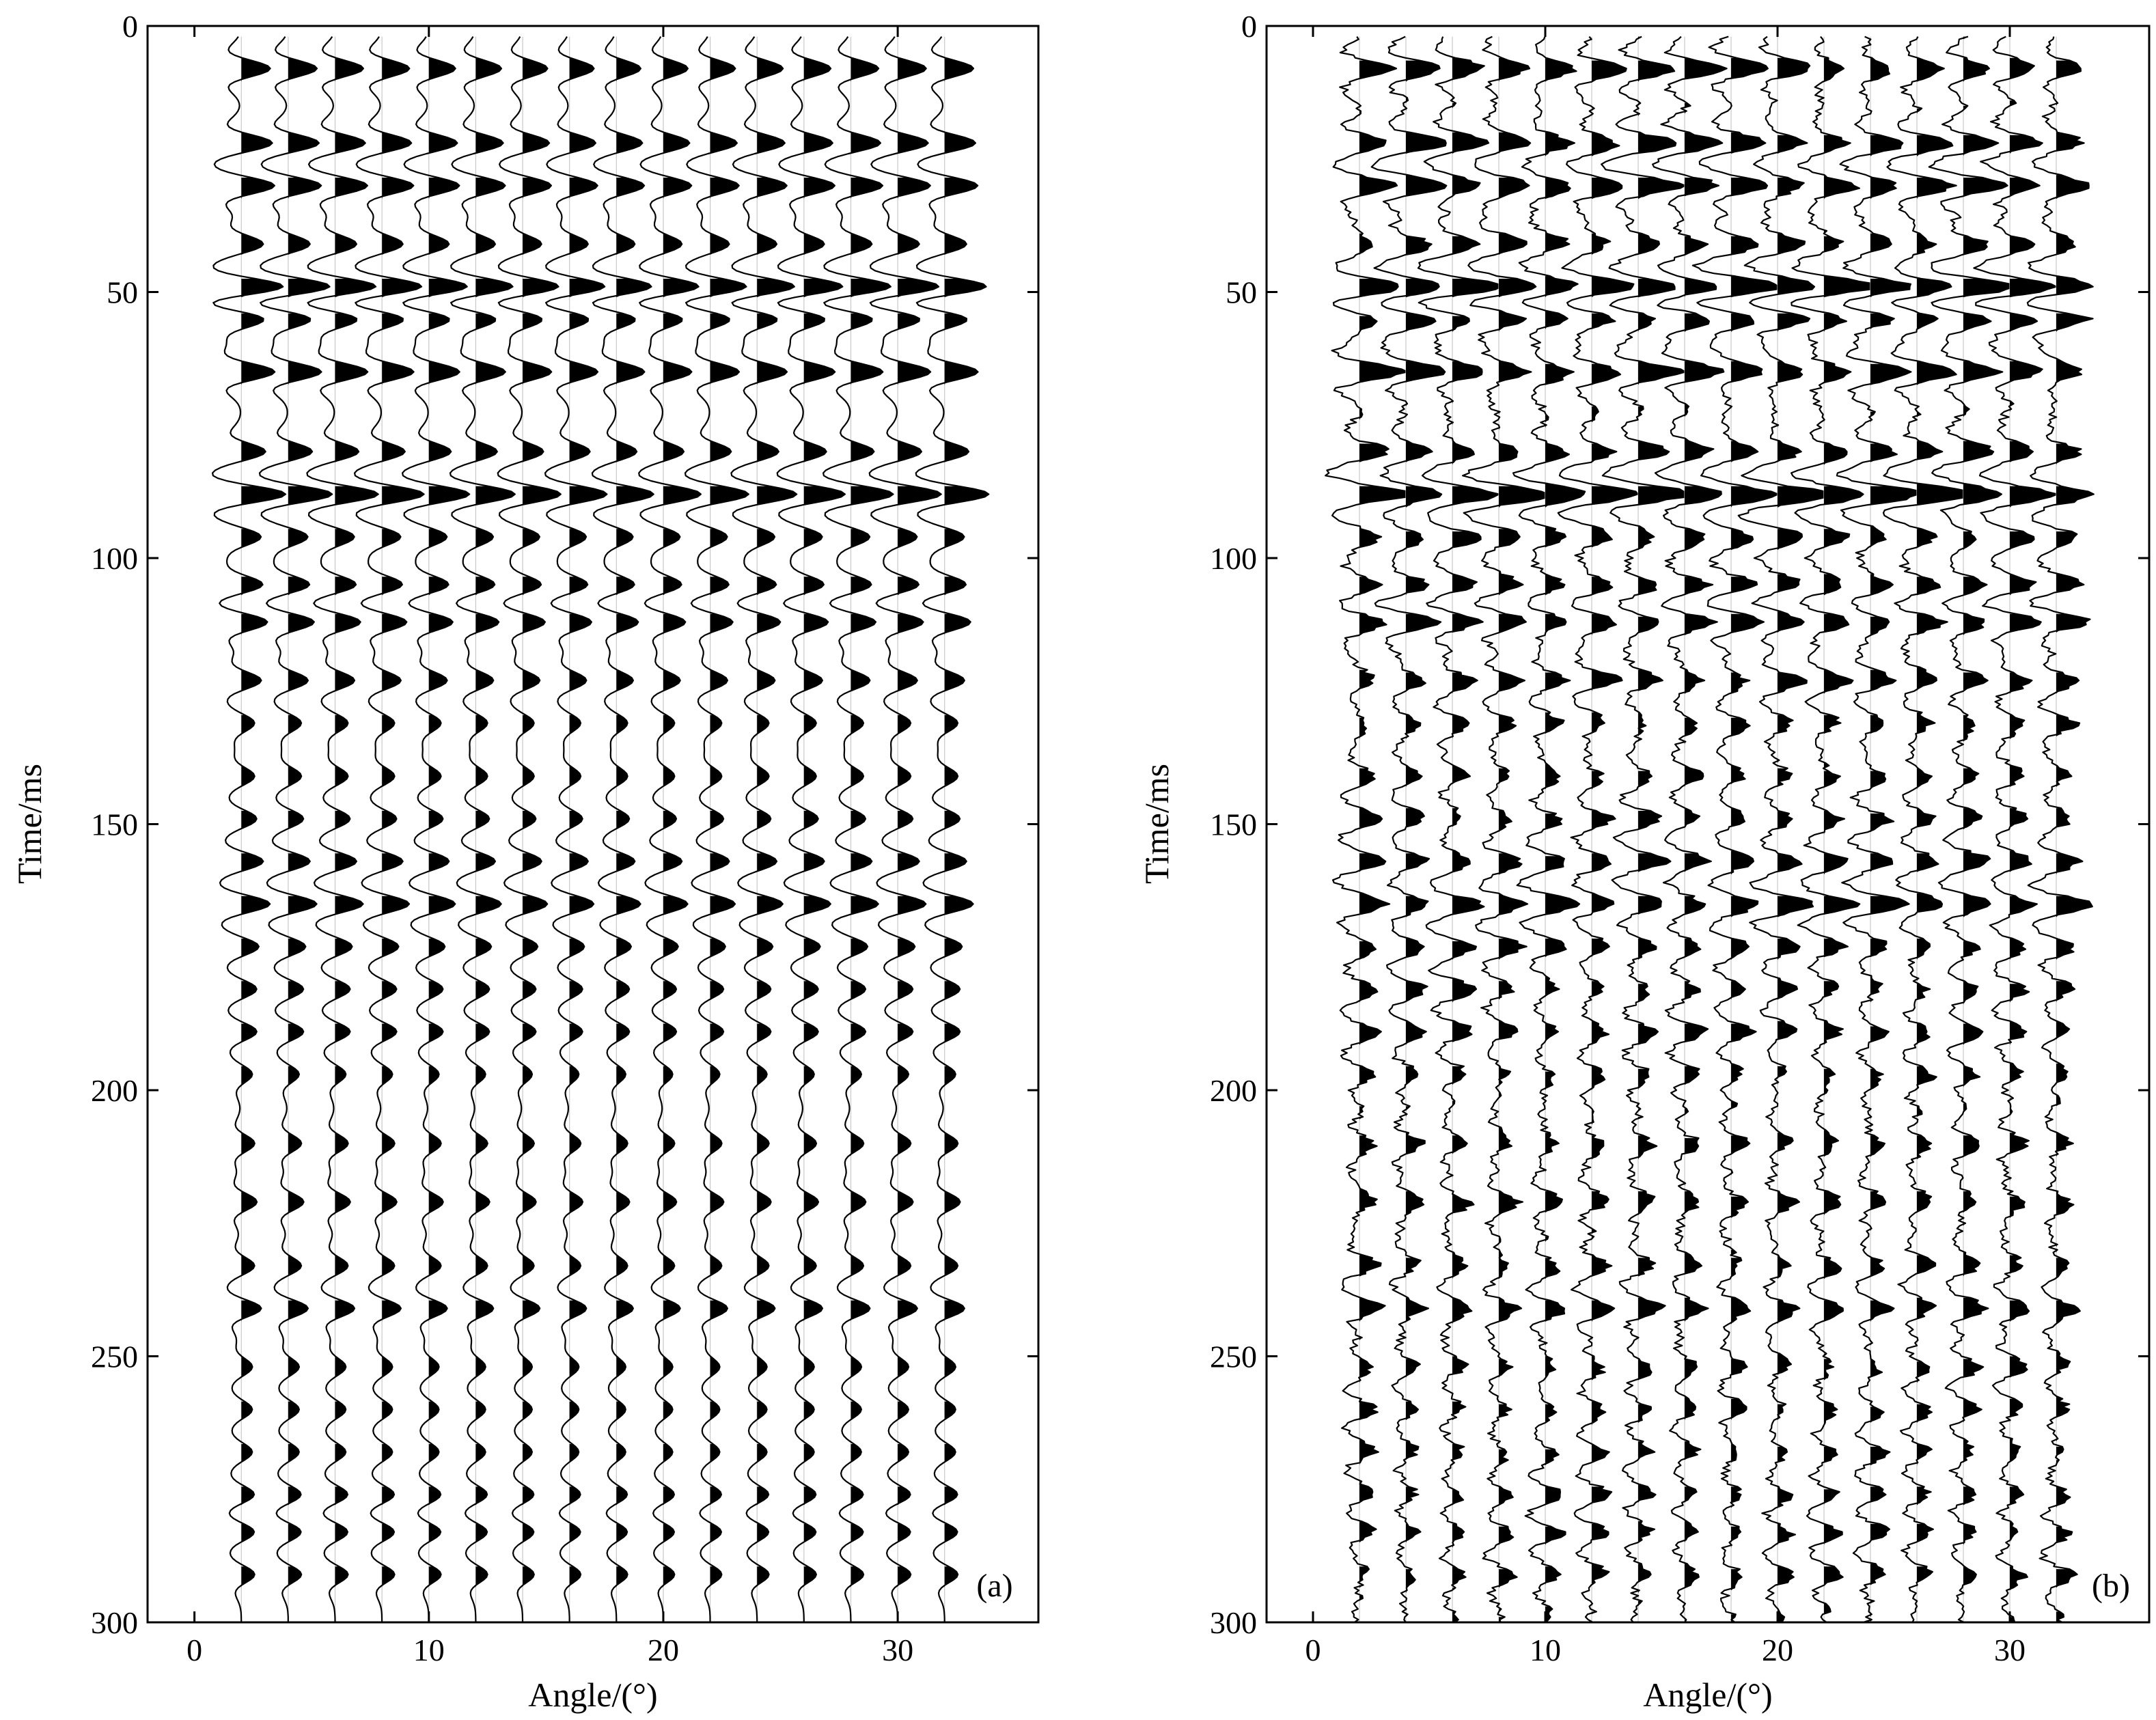  What do you see at coordinates (2010, 1650) in the screenshot?
I see `x-tick-label: 30` at bounding box center [2010, 1650].